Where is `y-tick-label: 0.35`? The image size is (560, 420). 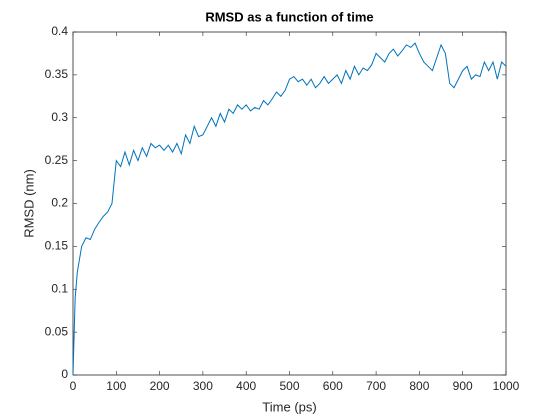
y-tick-label: 0.35 is located at coordinates (57, 74).